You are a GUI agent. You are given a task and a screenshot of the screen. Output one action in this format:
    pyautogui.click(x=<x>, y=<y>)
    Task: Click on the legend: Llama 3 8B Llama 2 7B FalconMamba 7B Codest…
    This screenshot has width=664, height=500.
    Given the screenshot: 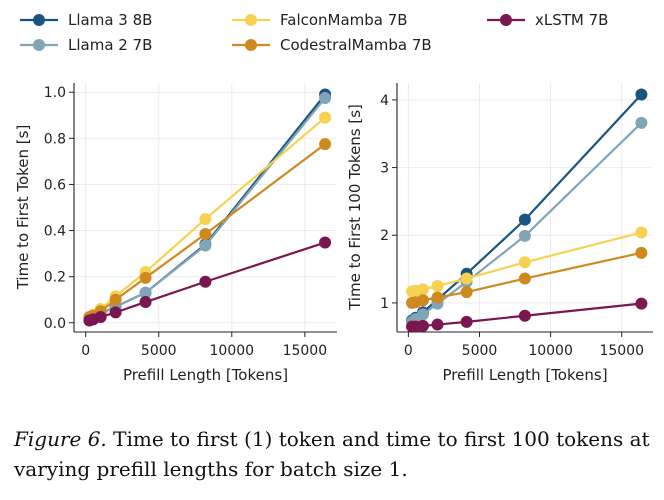 What is the action you would take?
    pyautogui.click(x=314, y=32)
    